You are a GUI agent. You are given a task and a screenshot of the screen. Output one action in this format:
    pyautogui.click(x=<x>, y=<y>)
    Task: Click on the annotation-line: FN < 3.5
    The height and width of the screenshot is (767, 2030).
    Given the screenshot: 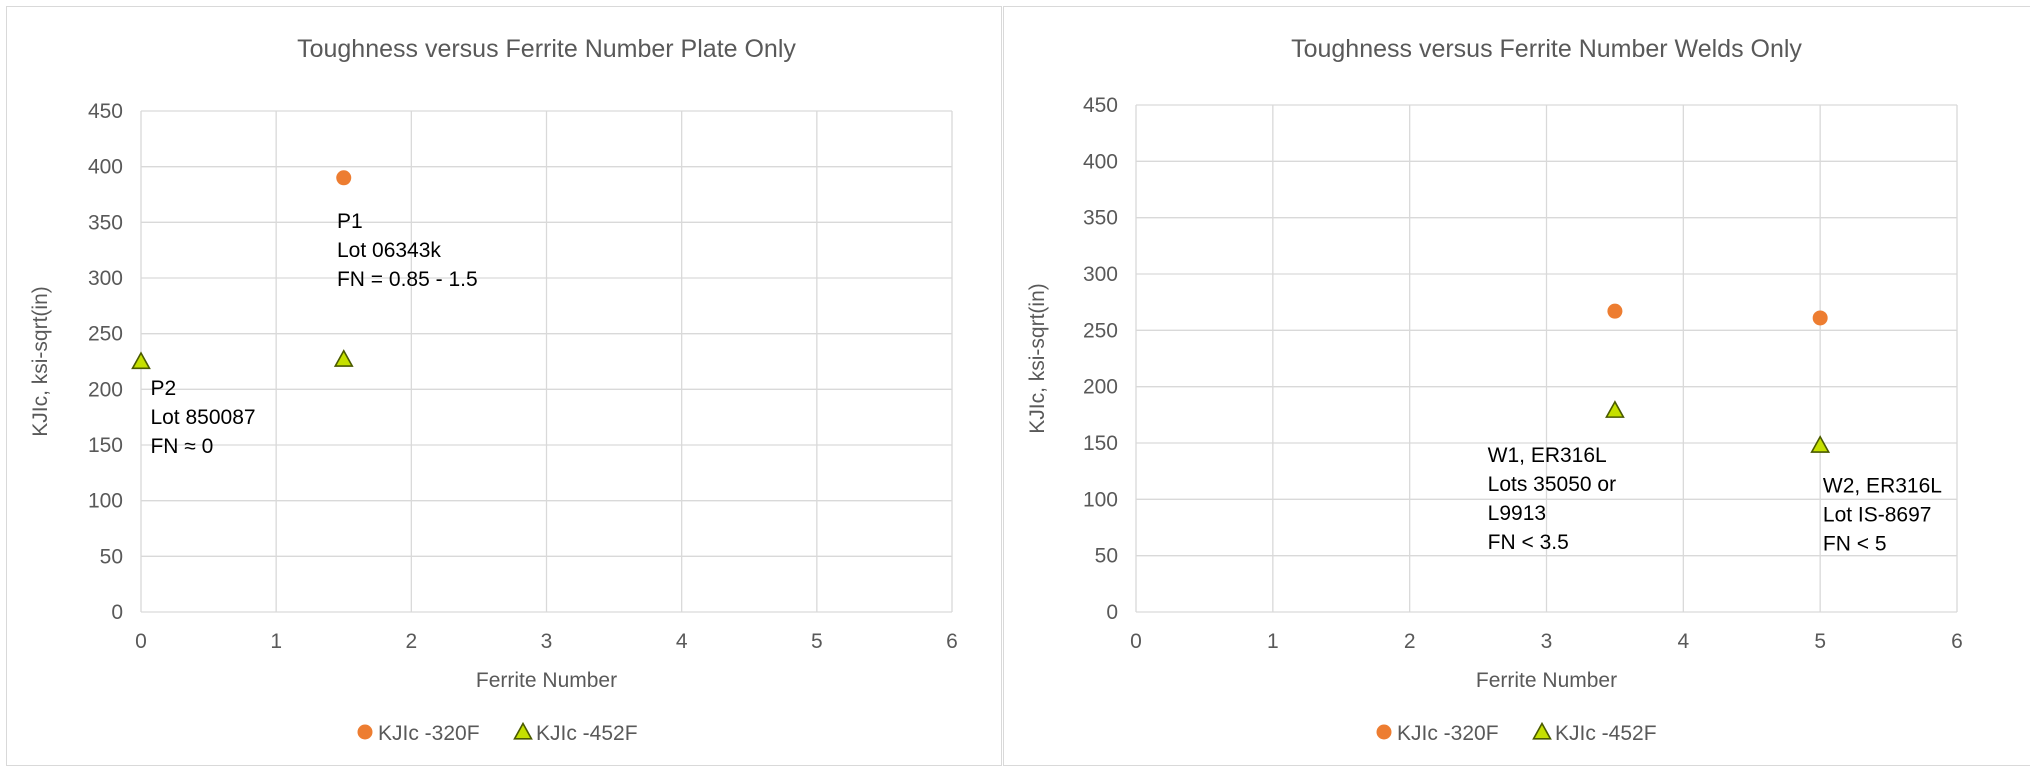 What is the action you would take?
    pyautogui.click(x=1528, y=542)
    